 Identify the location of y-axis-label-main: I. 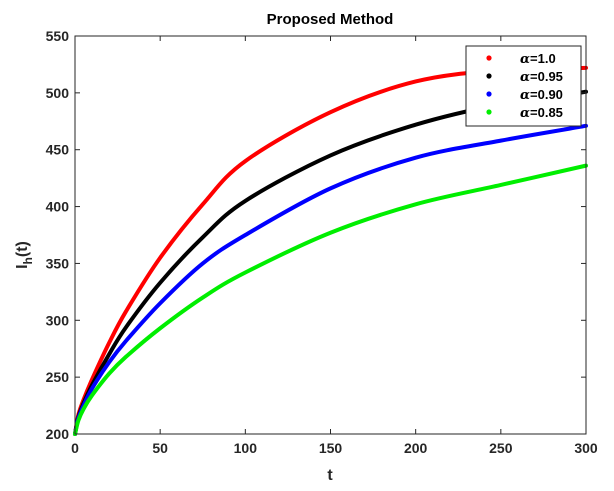
(22, 266).